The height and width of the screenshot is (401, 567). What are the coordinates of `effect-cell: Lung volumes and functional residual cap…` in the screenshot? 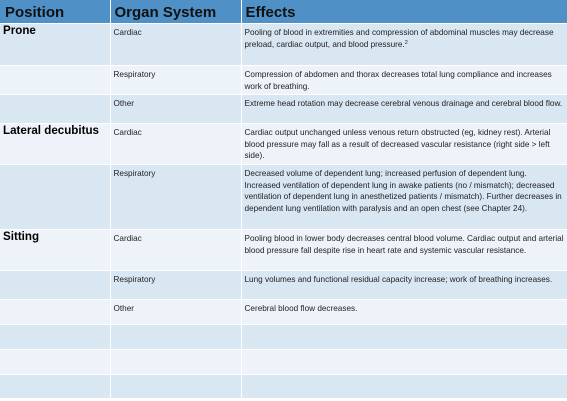 It's located at (404, 285).